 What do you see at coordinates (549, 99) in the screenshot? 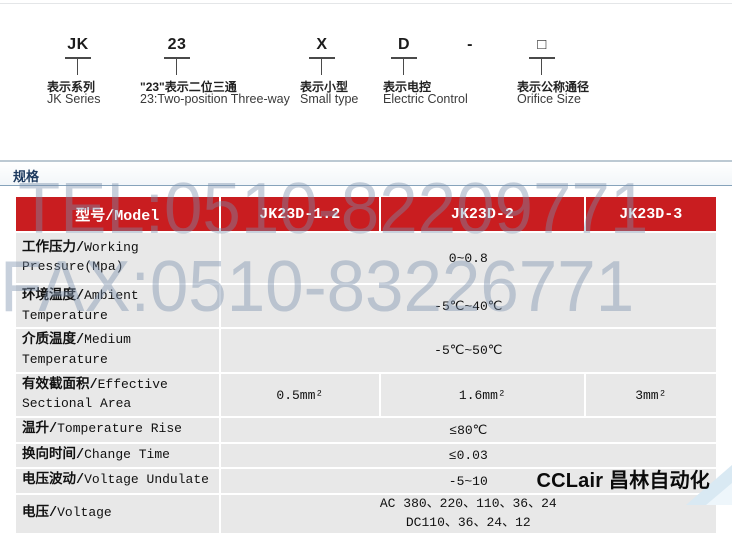
I see `label-orifice-en: Orifice Size` at bounding box center [549, 99].